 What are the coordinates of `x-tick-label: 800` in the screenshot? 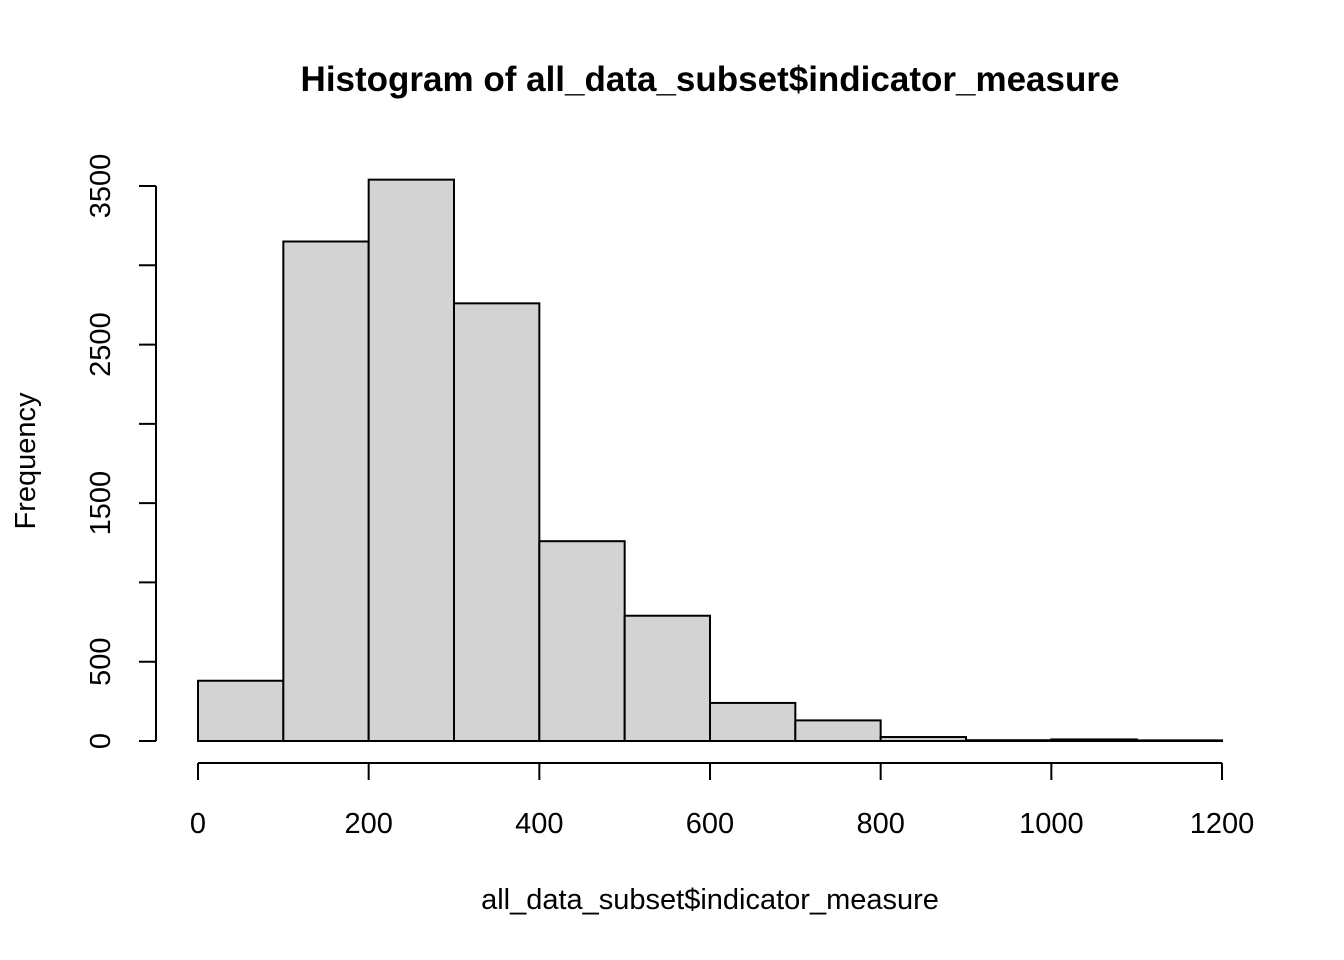 It's located at (880, 824).